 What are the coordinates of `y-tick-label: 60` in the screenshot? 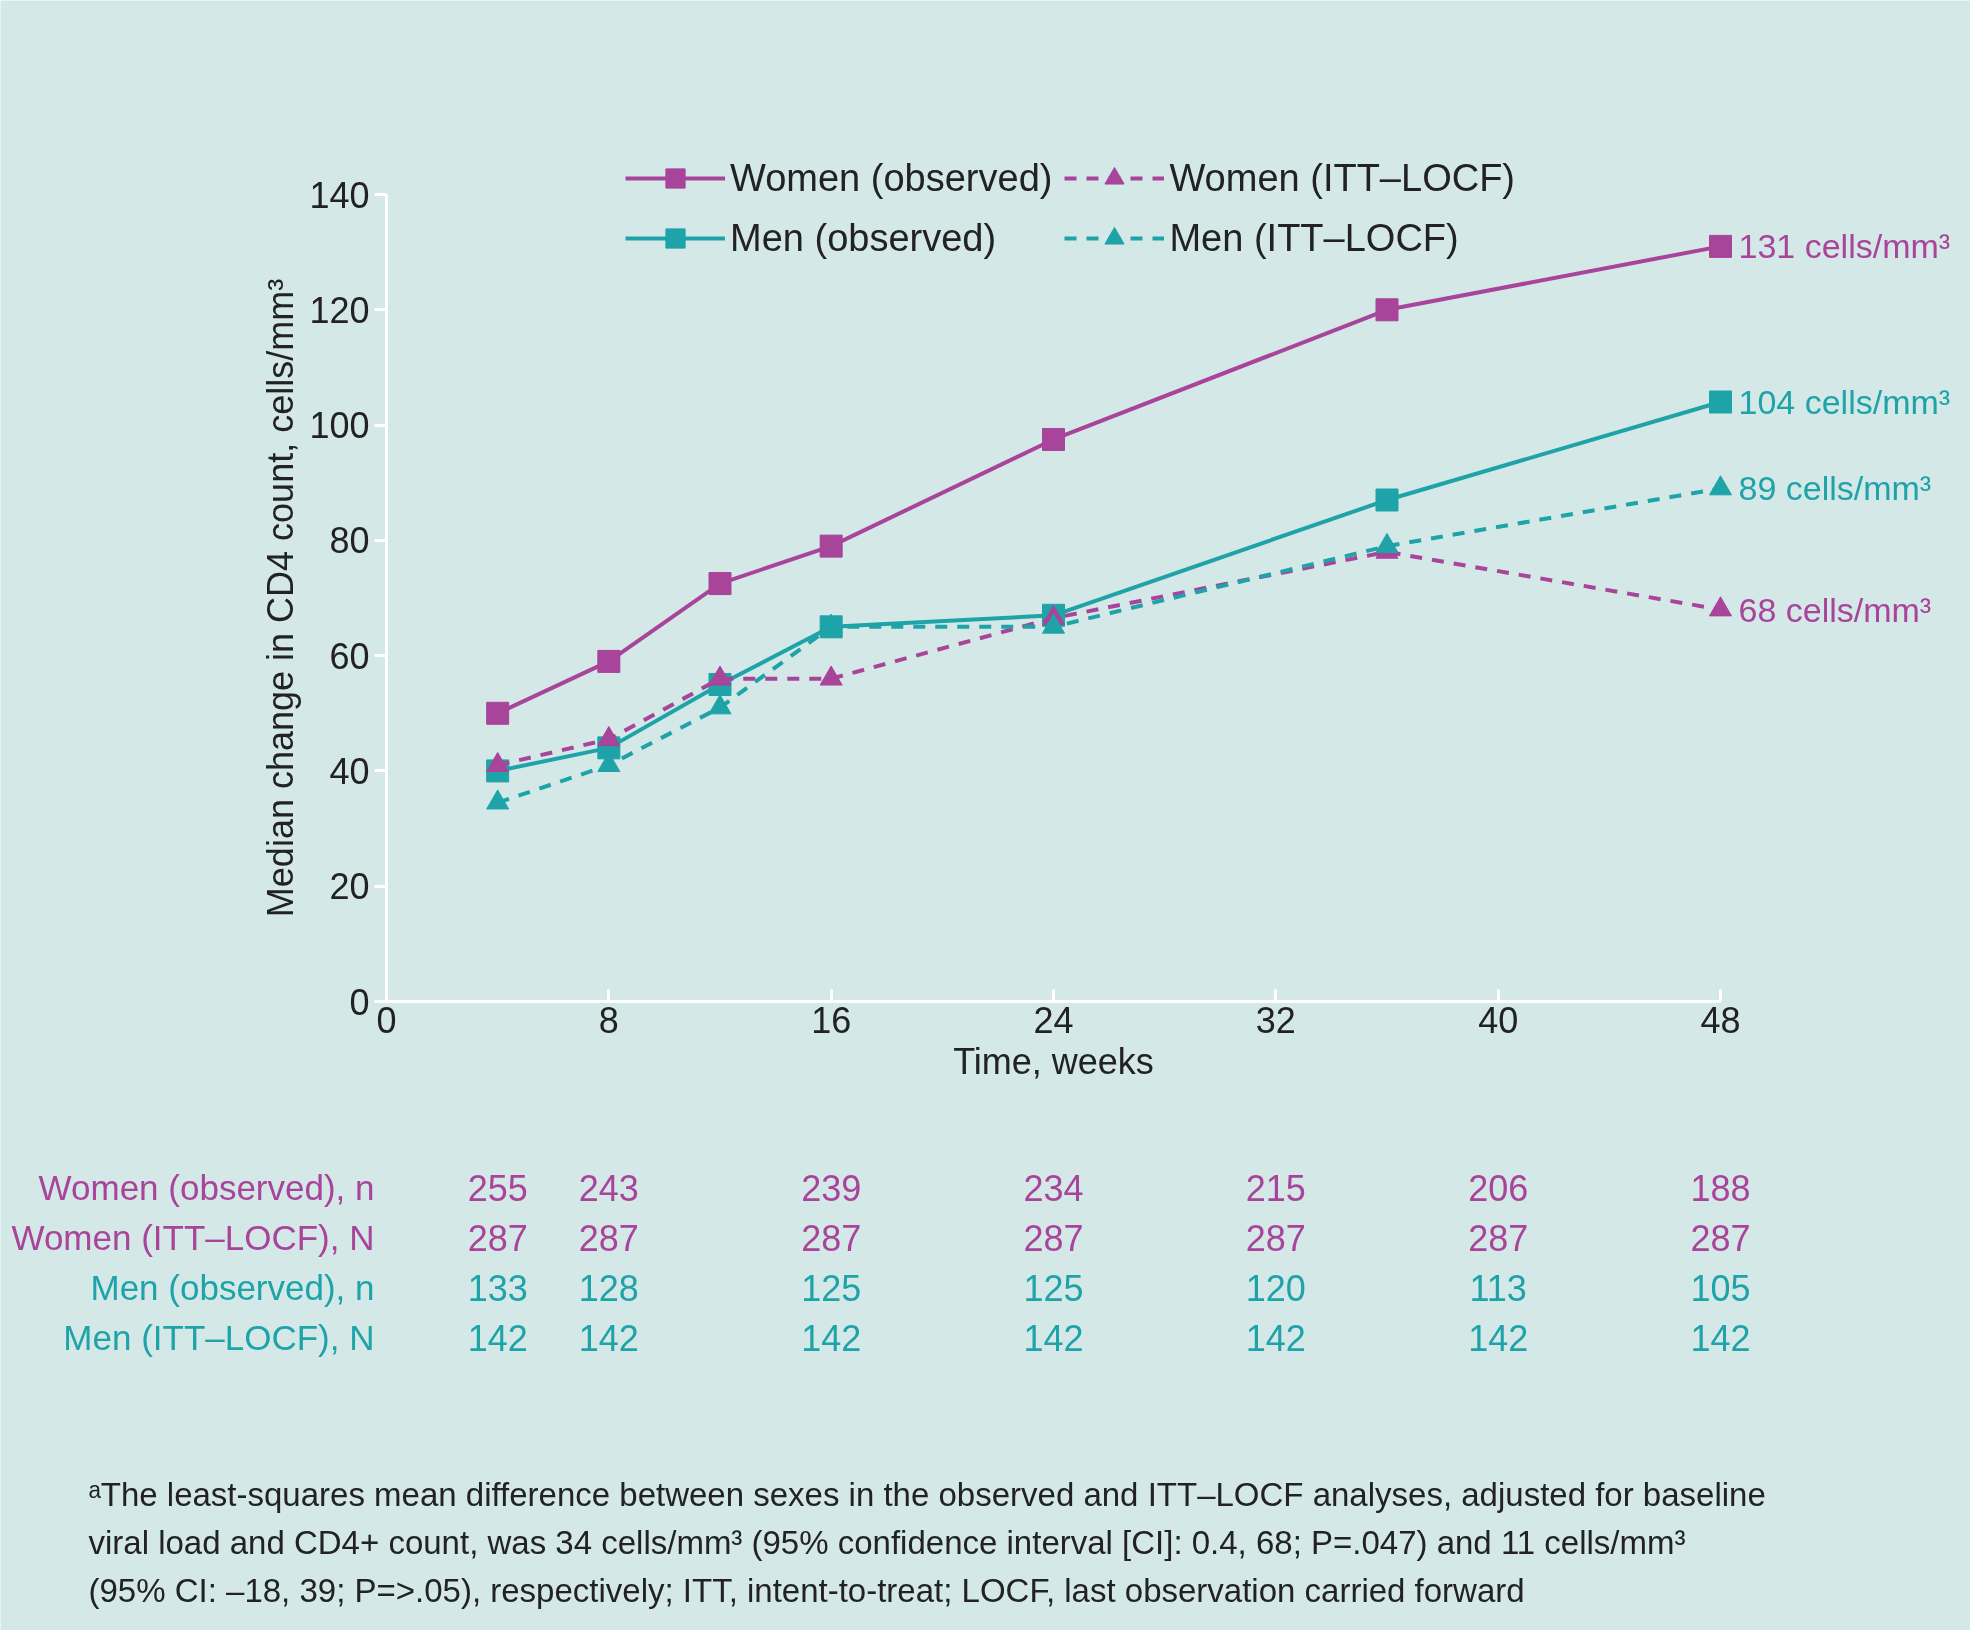 It's located at (349, 656).